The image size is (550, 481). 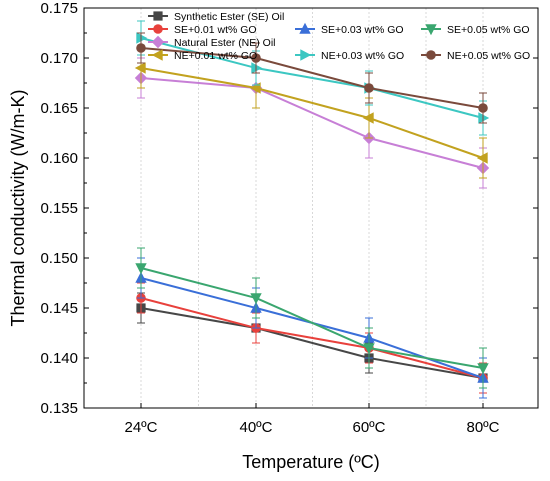 I want to click on legend-item-7: NE+0.05 wt% GO, so click(x=475, y=56).